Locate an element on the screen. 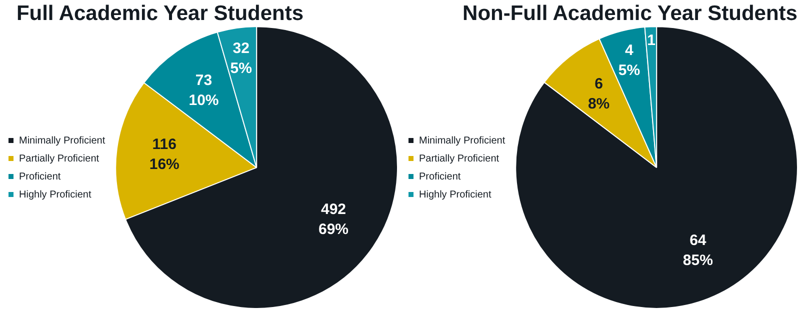 This screenshot has width=800, height=333. chart-title: Non-Full Academic Year Students is located at coordinates (630, 14).